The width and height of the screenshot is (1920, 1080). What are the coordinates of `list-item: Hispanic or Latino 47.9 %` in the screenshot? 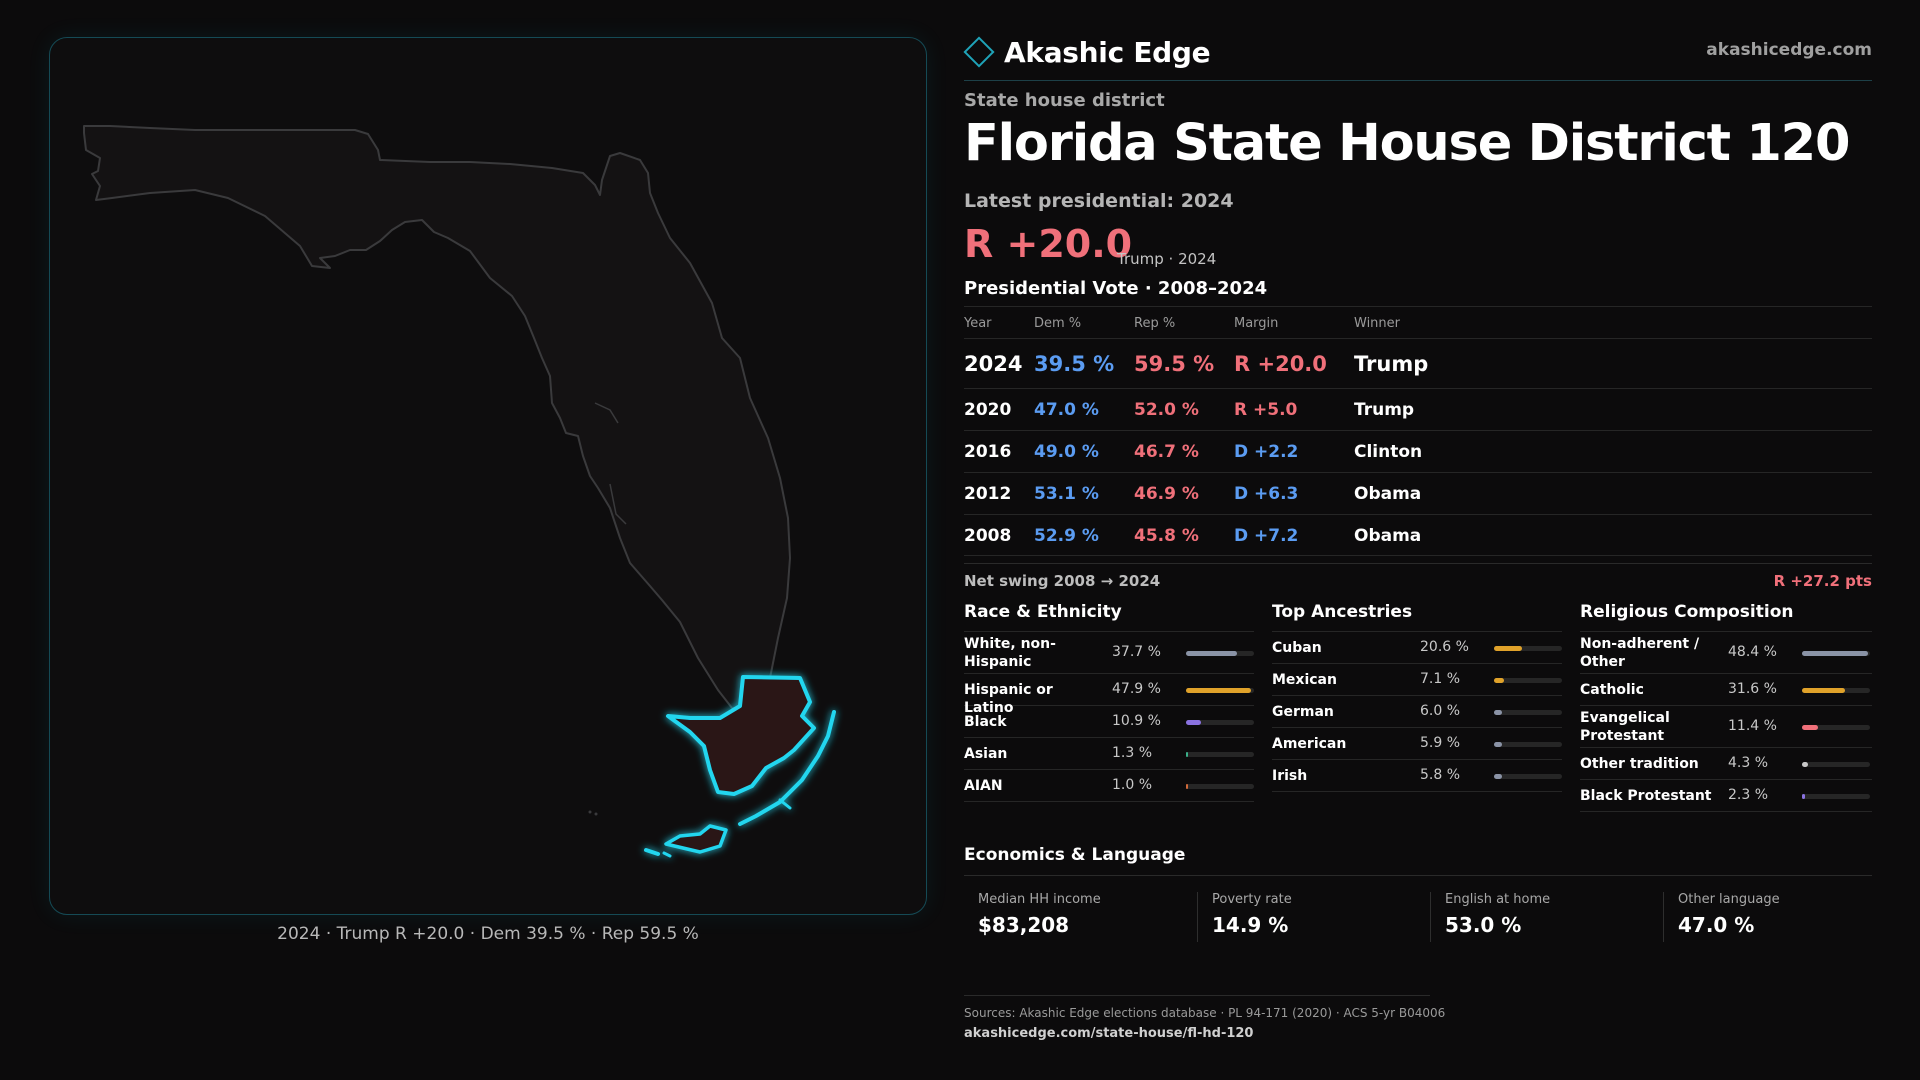 It's located at (1109, 695).